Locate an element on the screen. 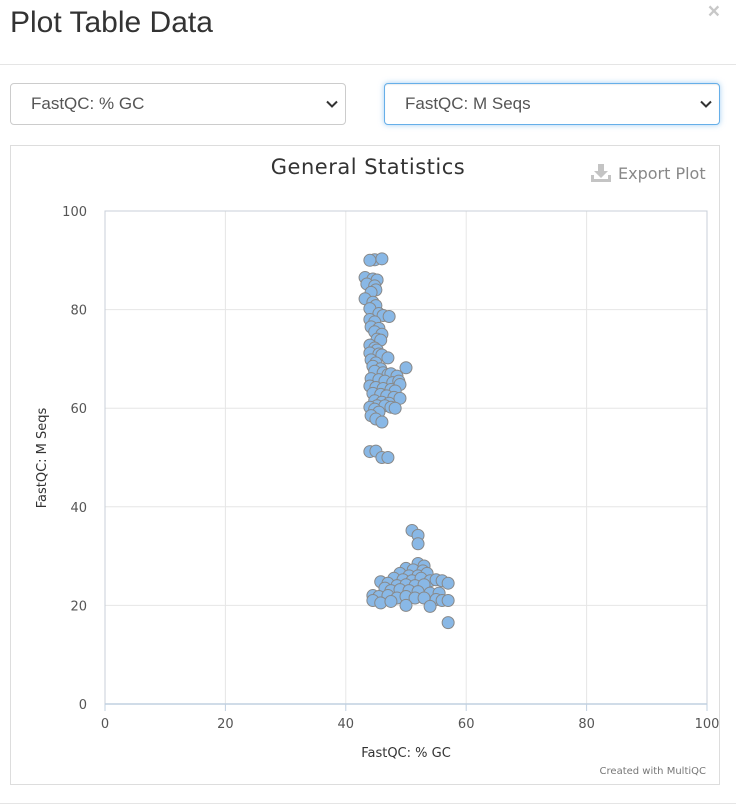 The height and width of the screenshot is (805, 736). export-plot-button: Export Plot is located at coordinates (648, 173).